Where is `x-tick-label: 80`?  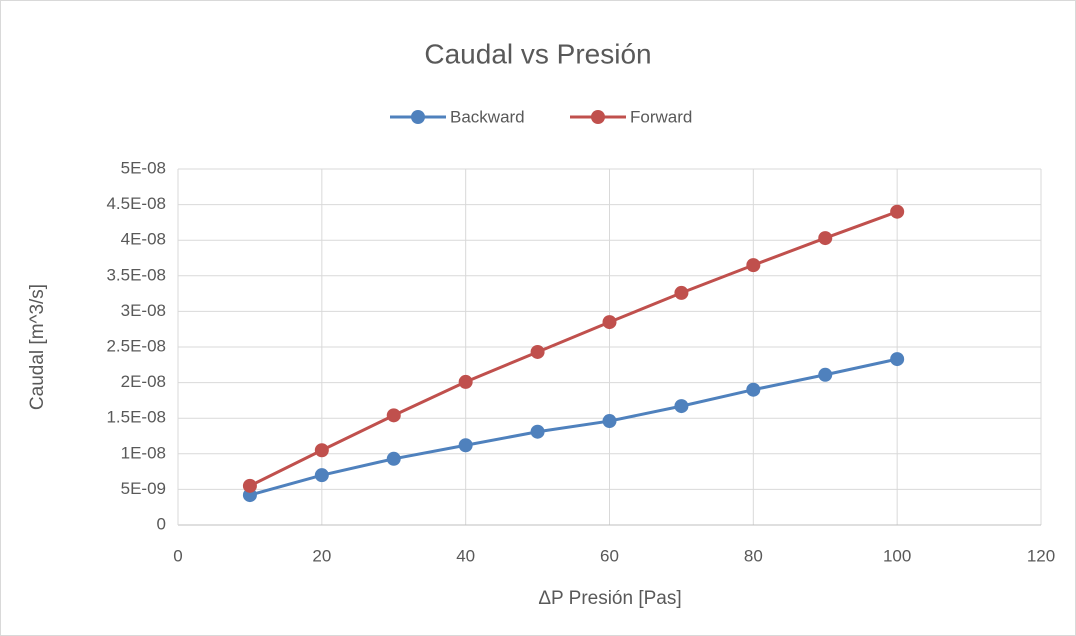 x-tick-label: 80 is located at coordinates (753, 555).